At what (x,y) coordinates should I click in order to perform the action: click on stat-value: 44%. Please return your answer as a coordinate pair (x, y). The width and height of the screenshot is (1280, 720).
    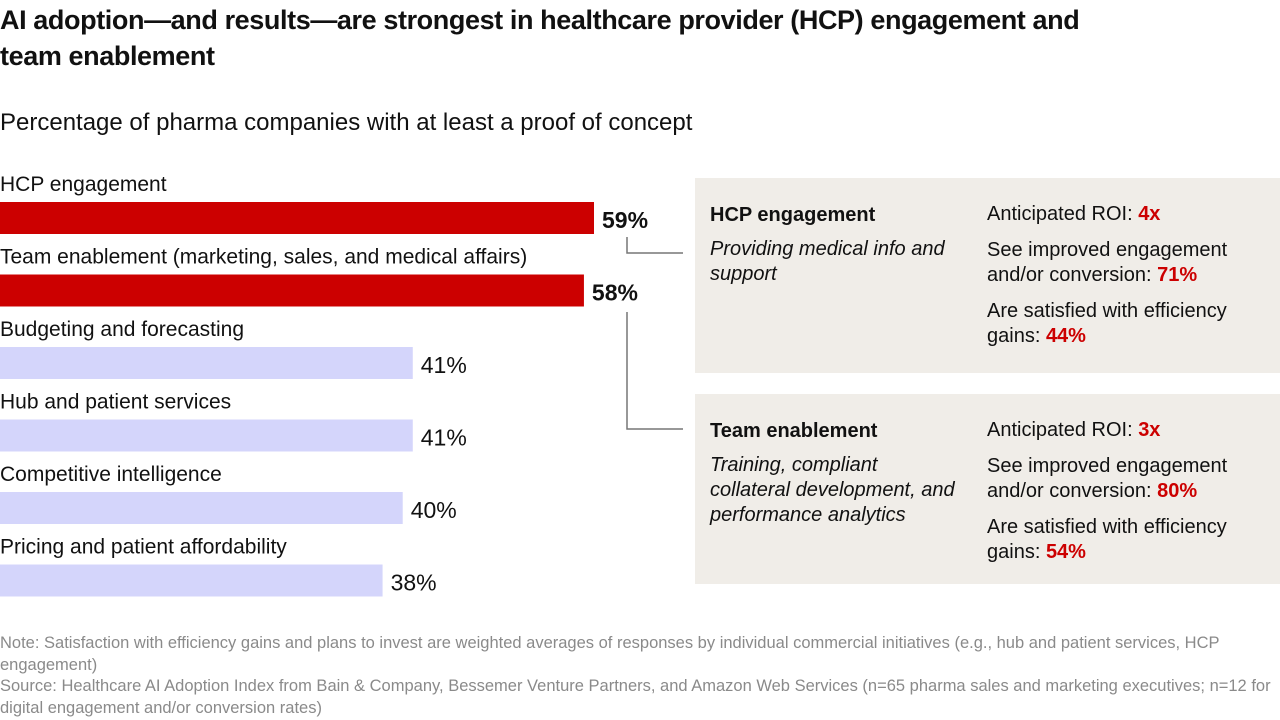
    Looking at the image, I should click on (1065, 336).